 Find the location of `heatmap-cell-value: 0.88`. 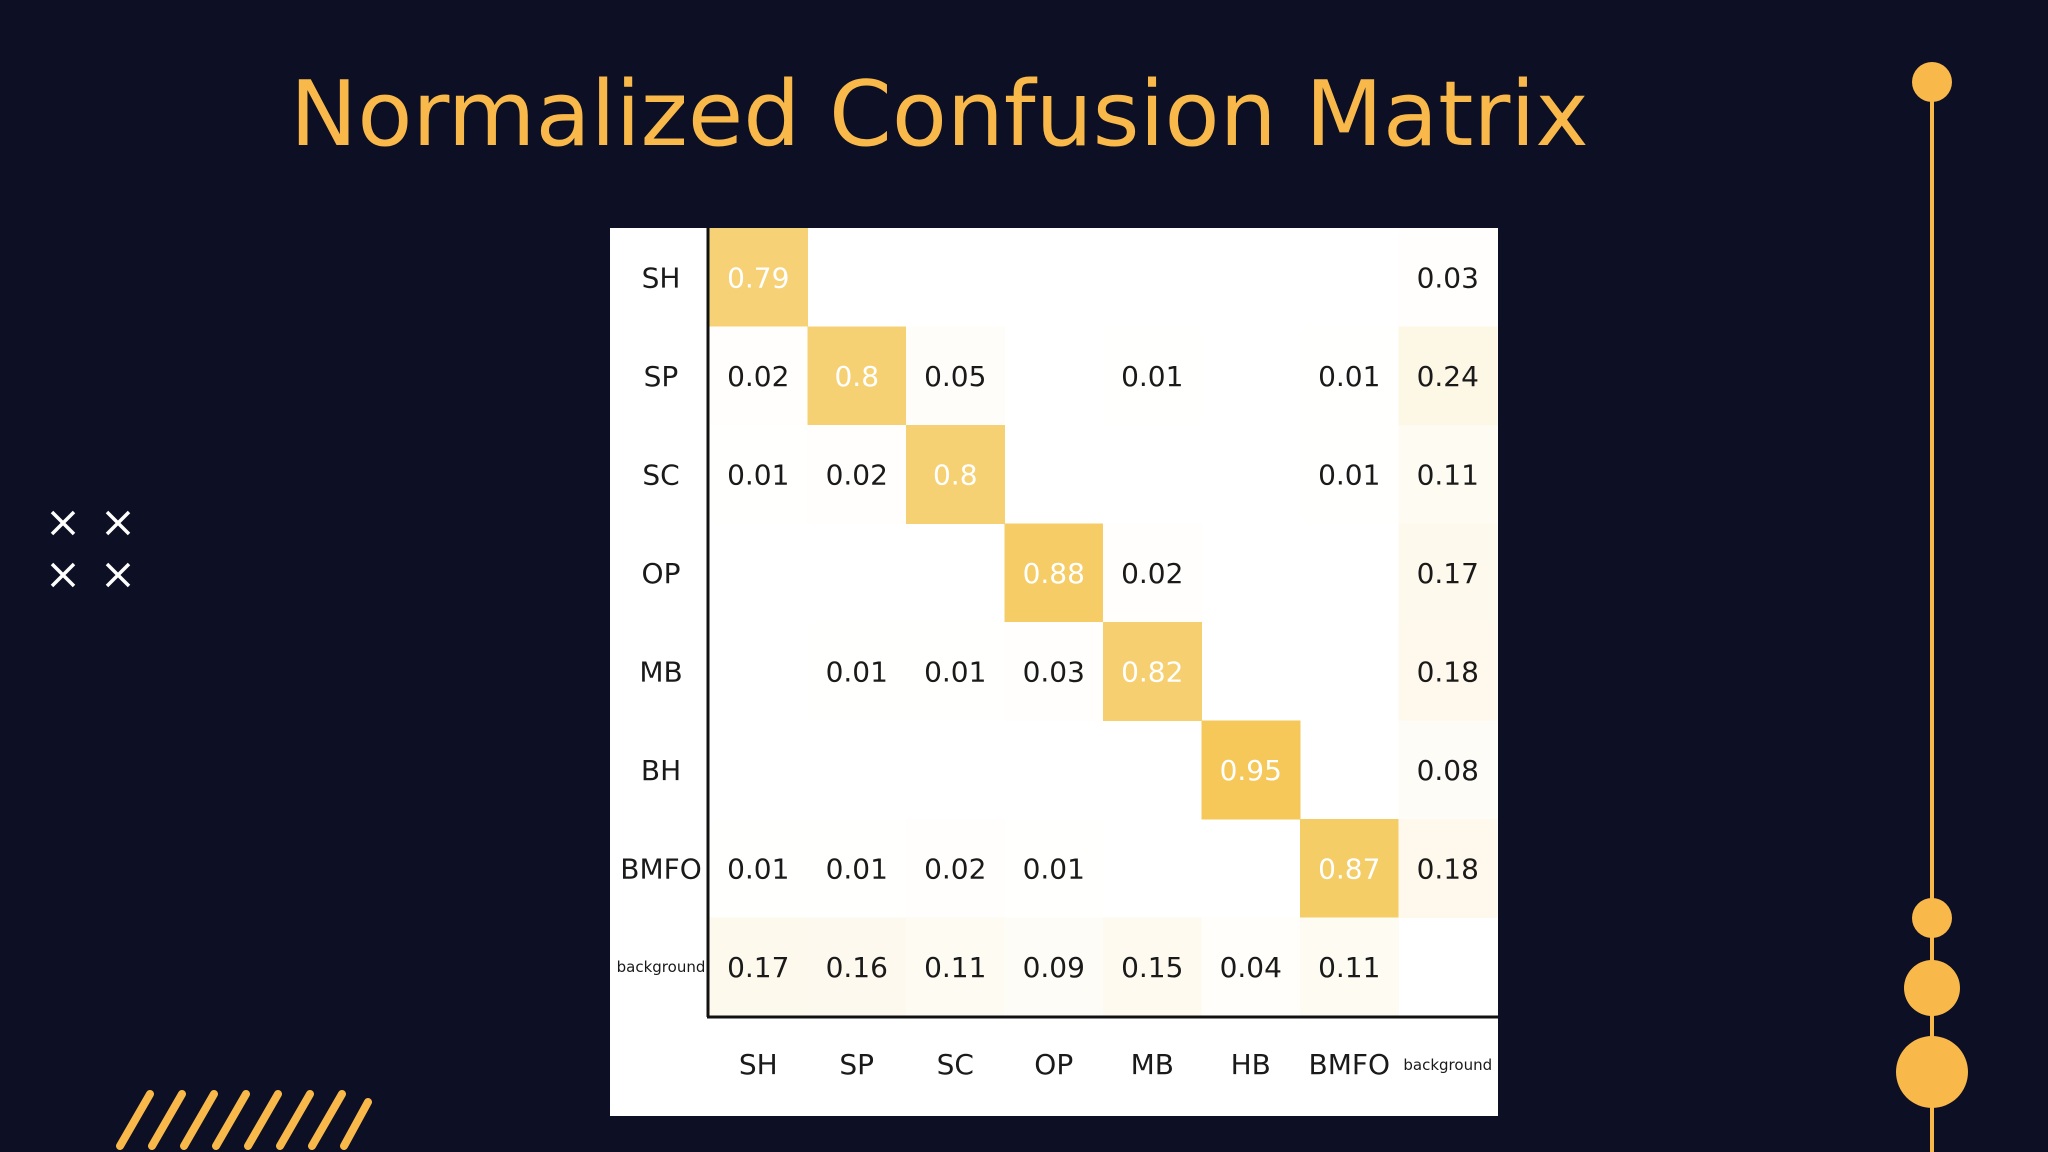

heatmap-cell-value: 0.88 is located at coordinates (1054, 573).